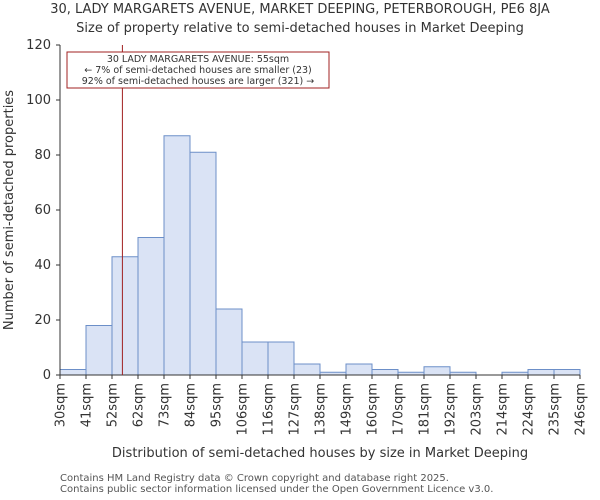 This screenshot has width=600, height=500. I want to click on x-tick-label: 106sqm, so click(243, 409).